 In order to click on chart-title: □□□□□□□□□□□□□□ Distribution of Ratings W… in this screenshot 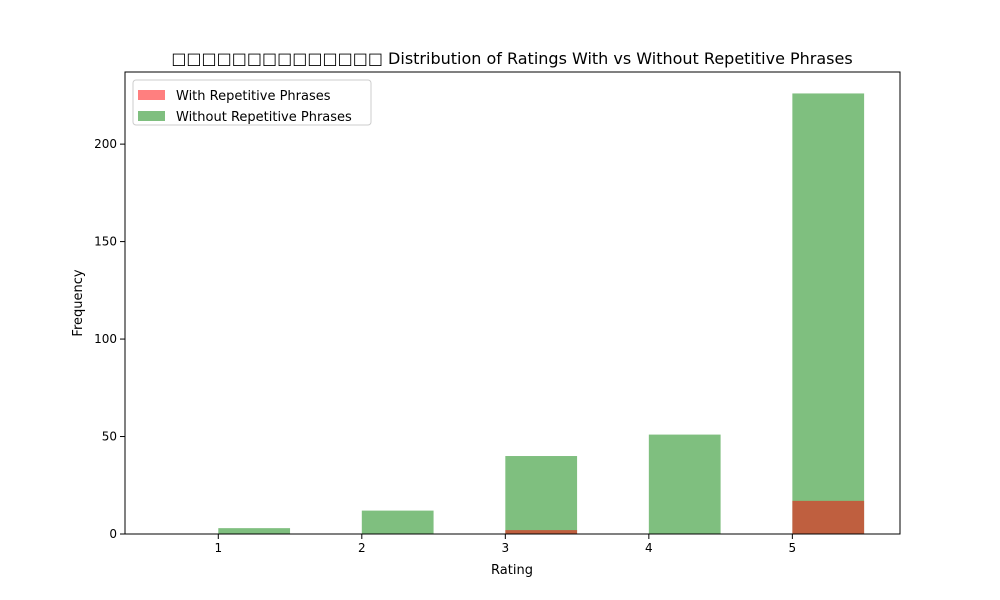, I will do `click(511, 58)`.